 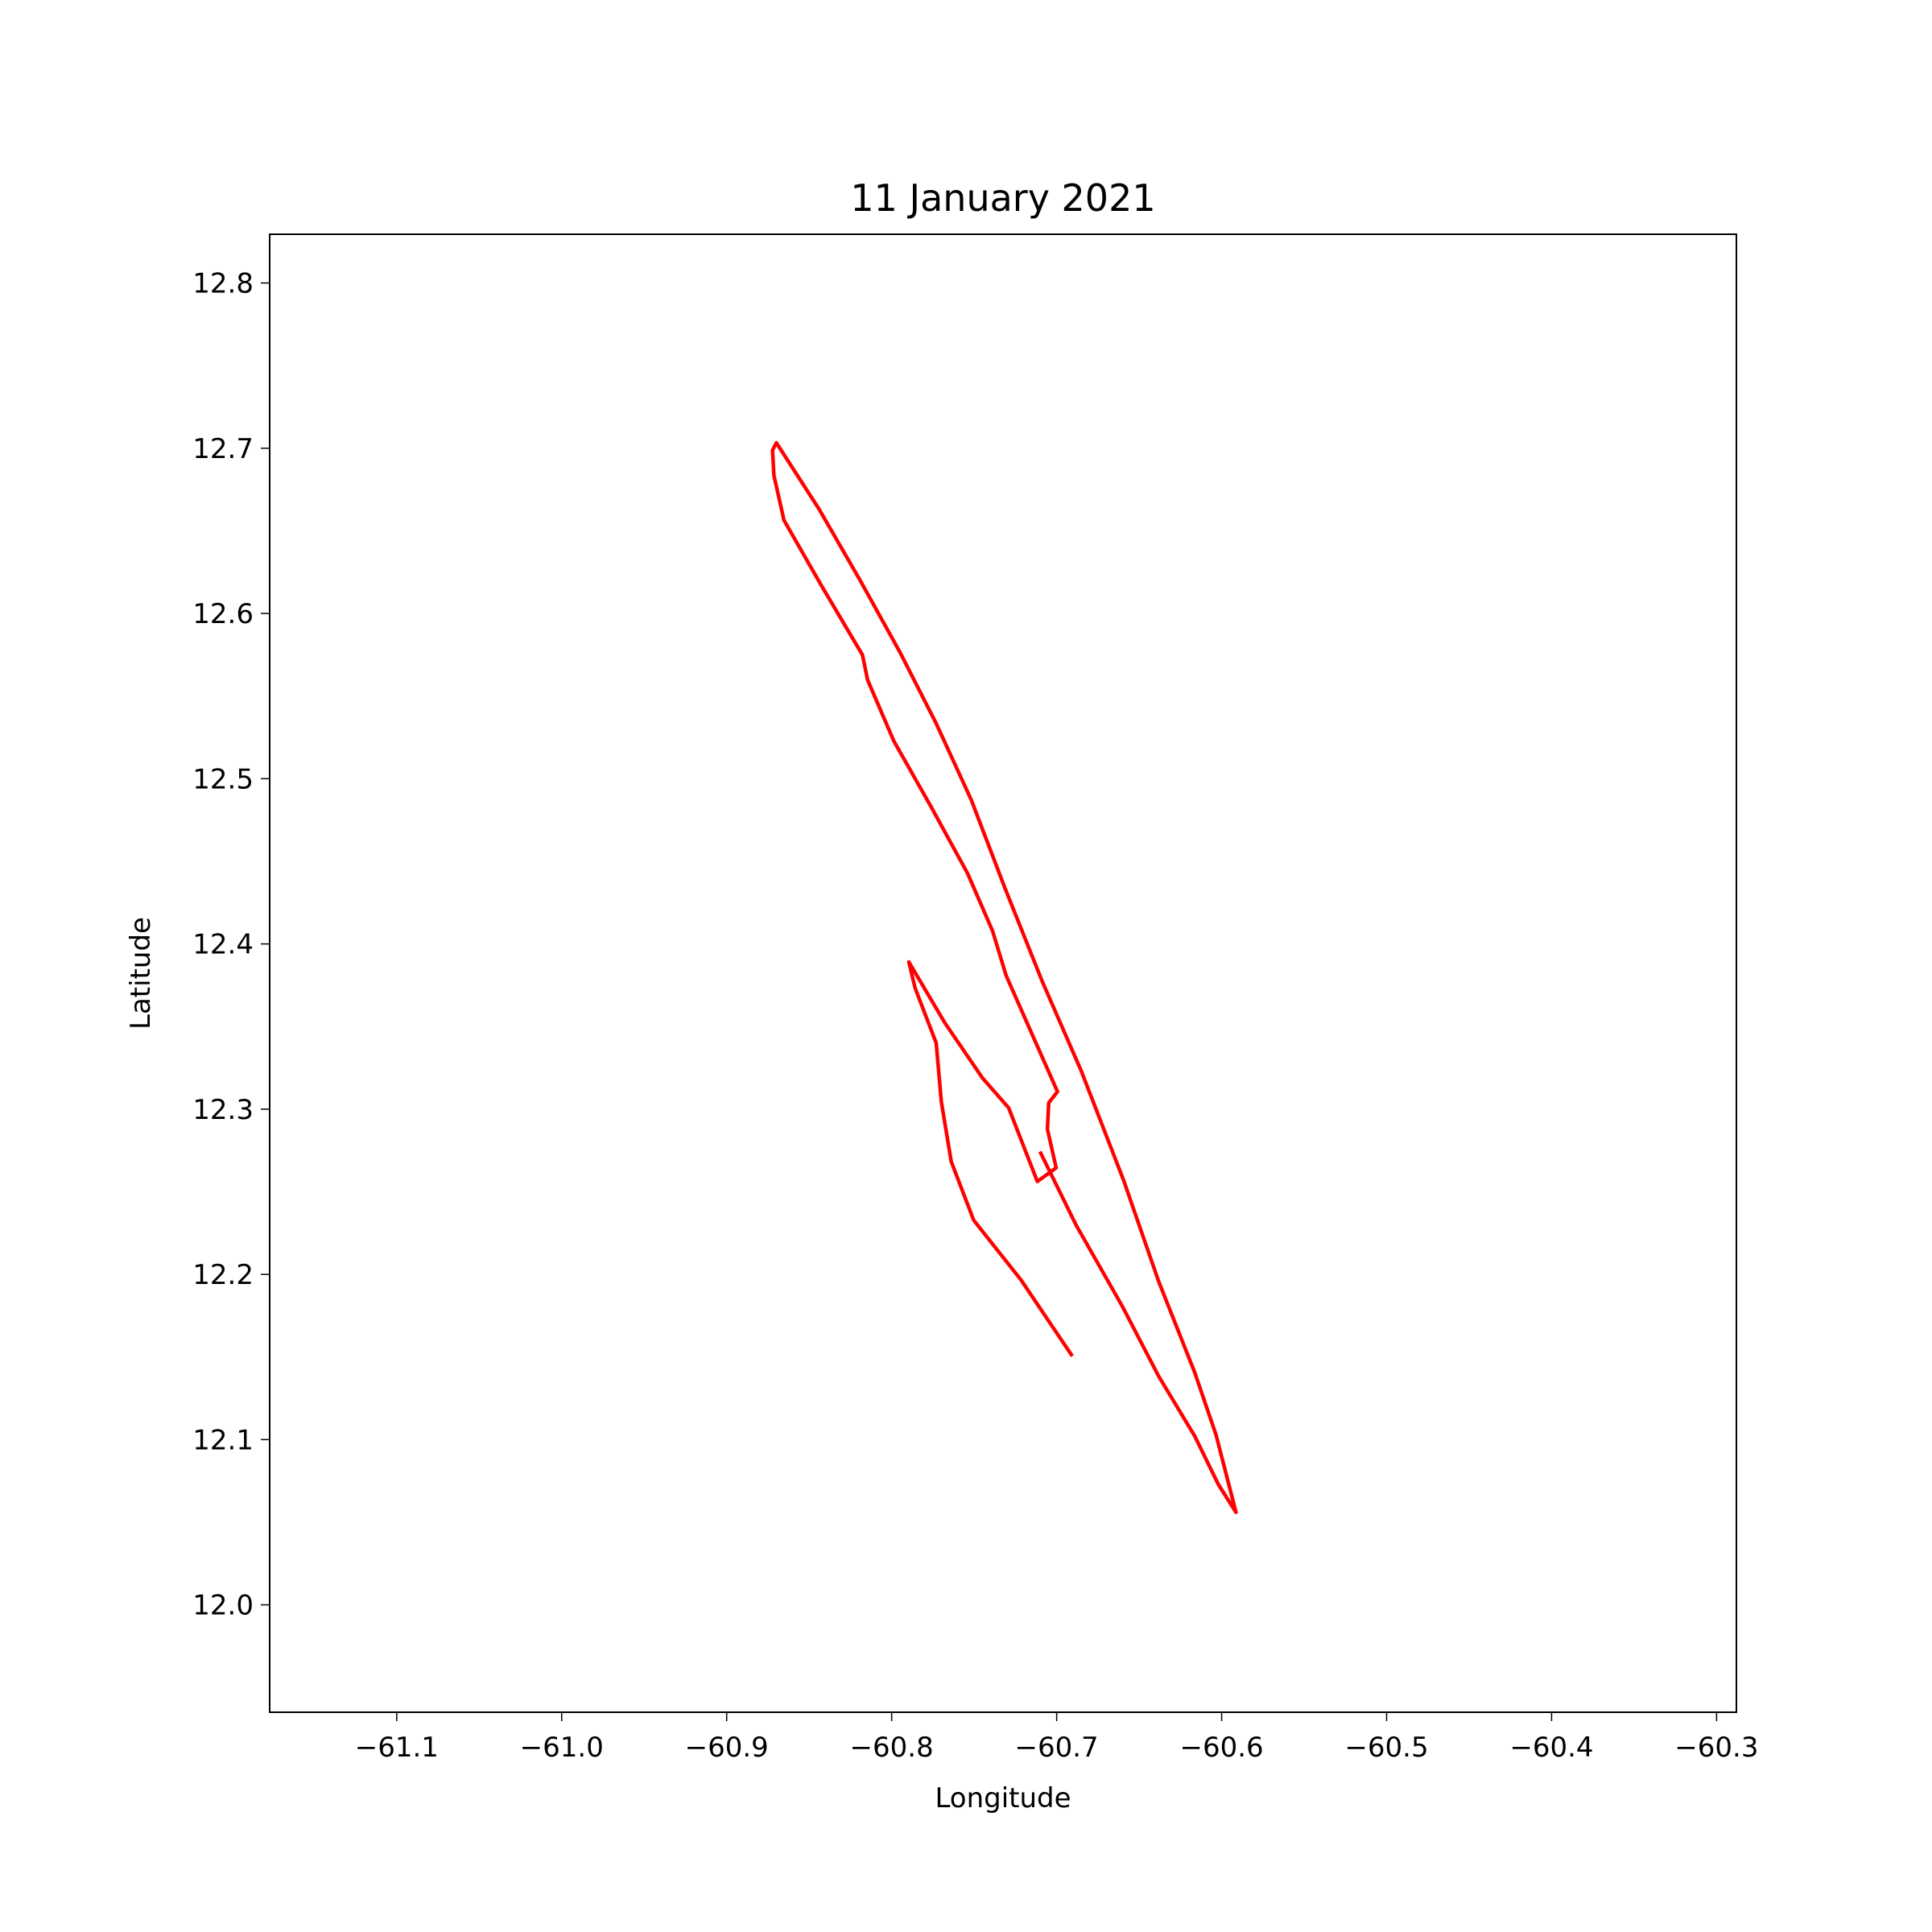 I want to click on y-tick-label: 12.4, so click(x=223, y=945).